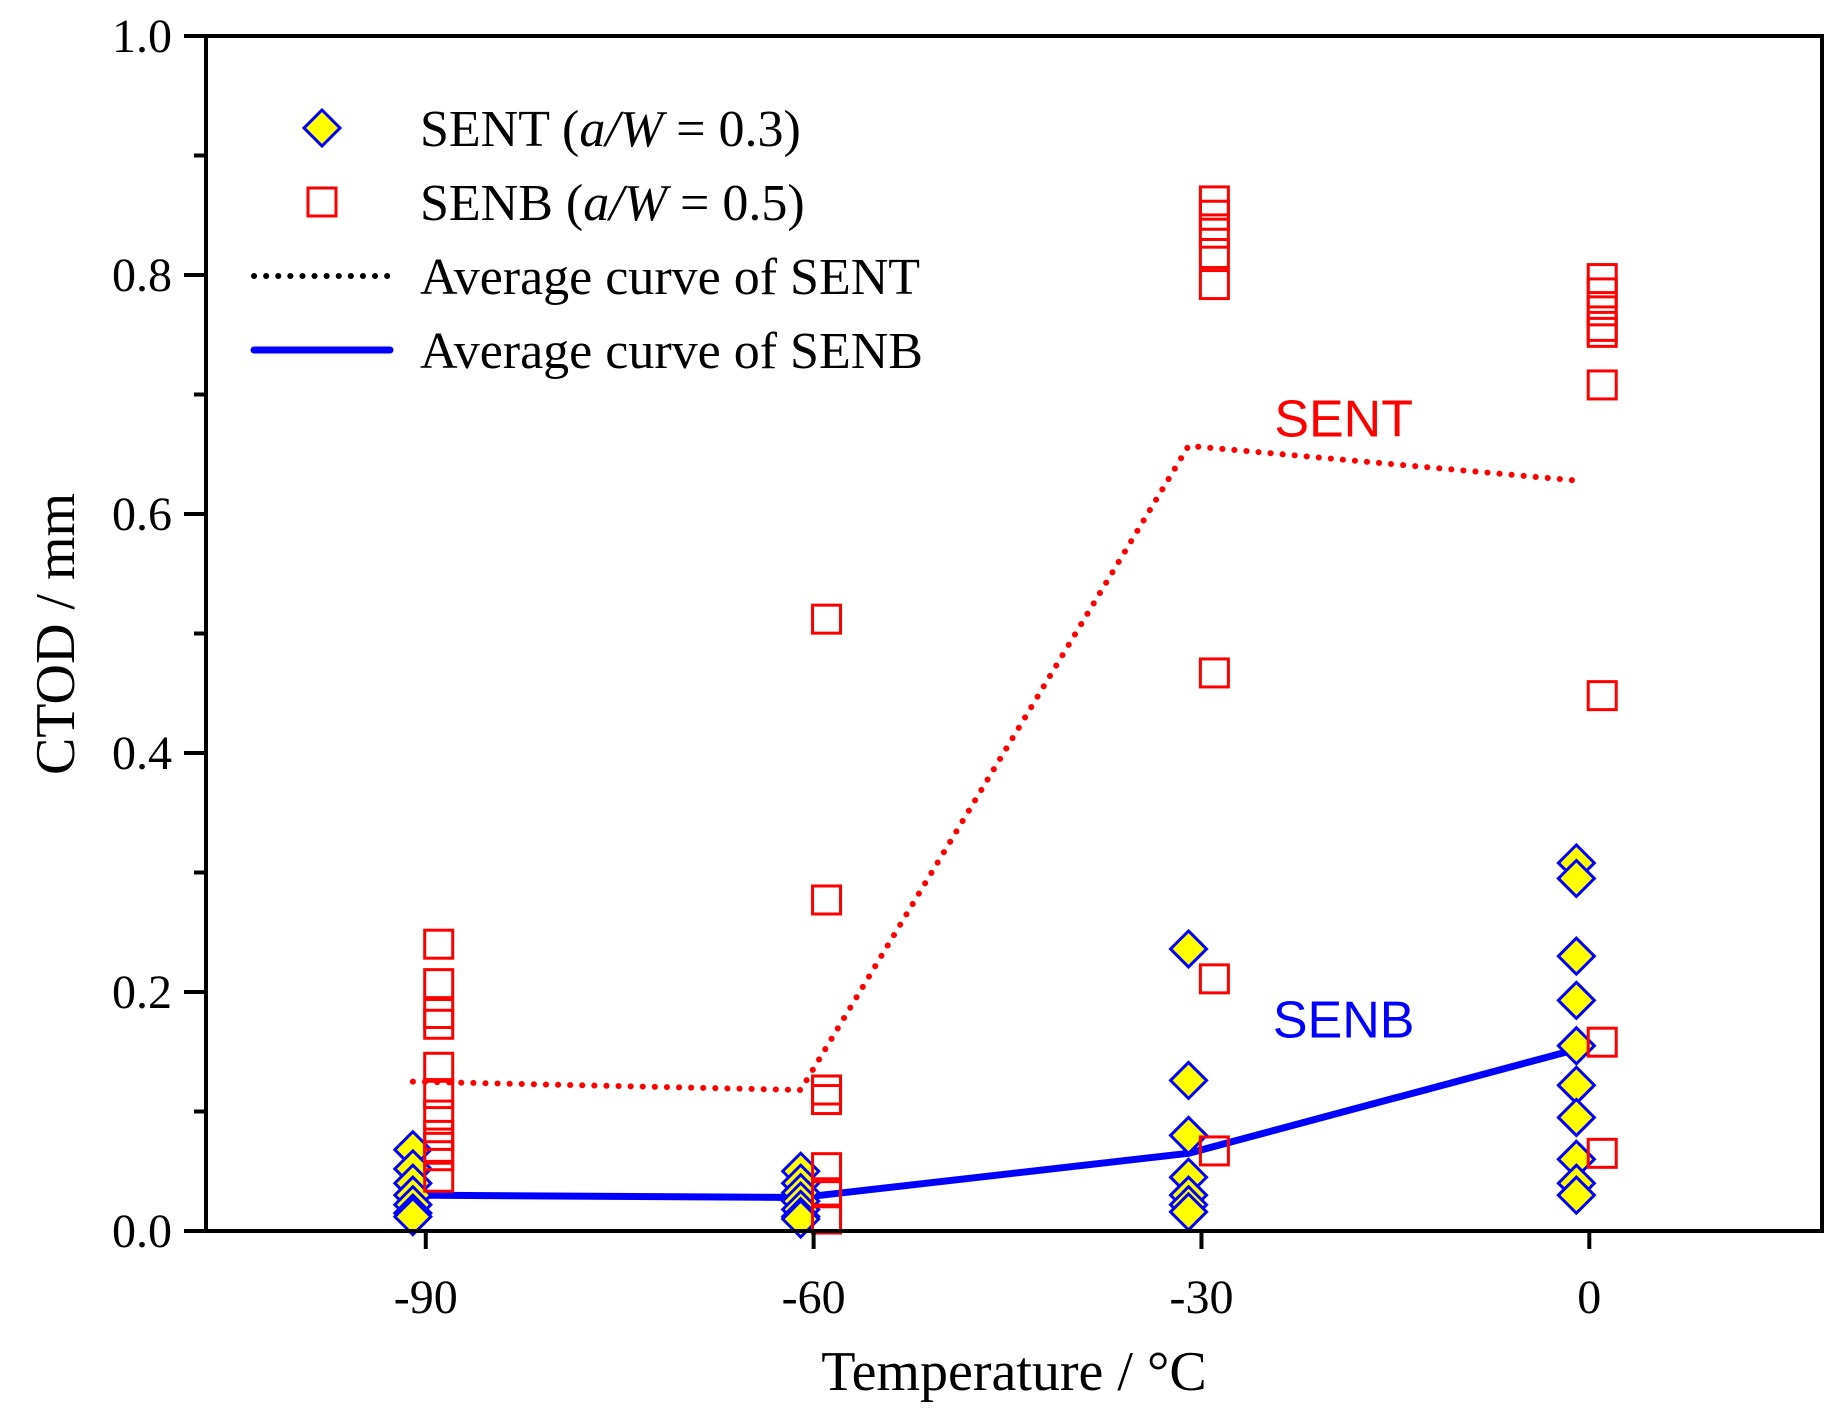  I want to click on legend-item-1-marker, so click(322, 128).